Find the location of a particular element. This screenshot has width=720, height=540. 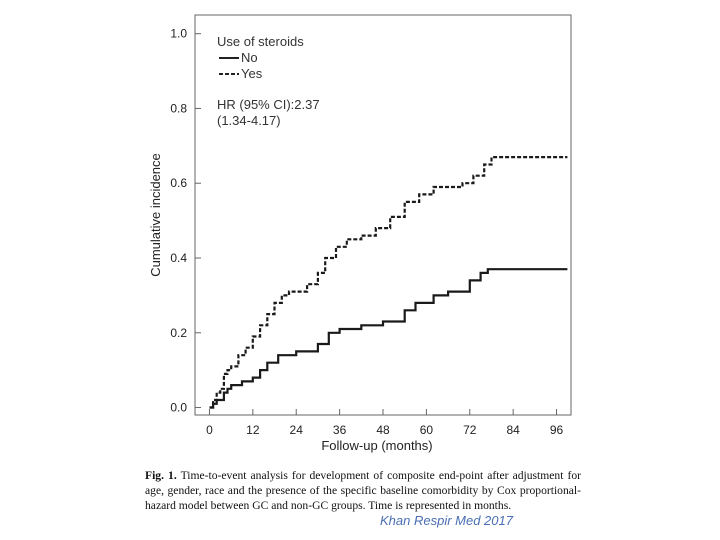

x-tick-label: 0 is located at coordinates (209, 430).